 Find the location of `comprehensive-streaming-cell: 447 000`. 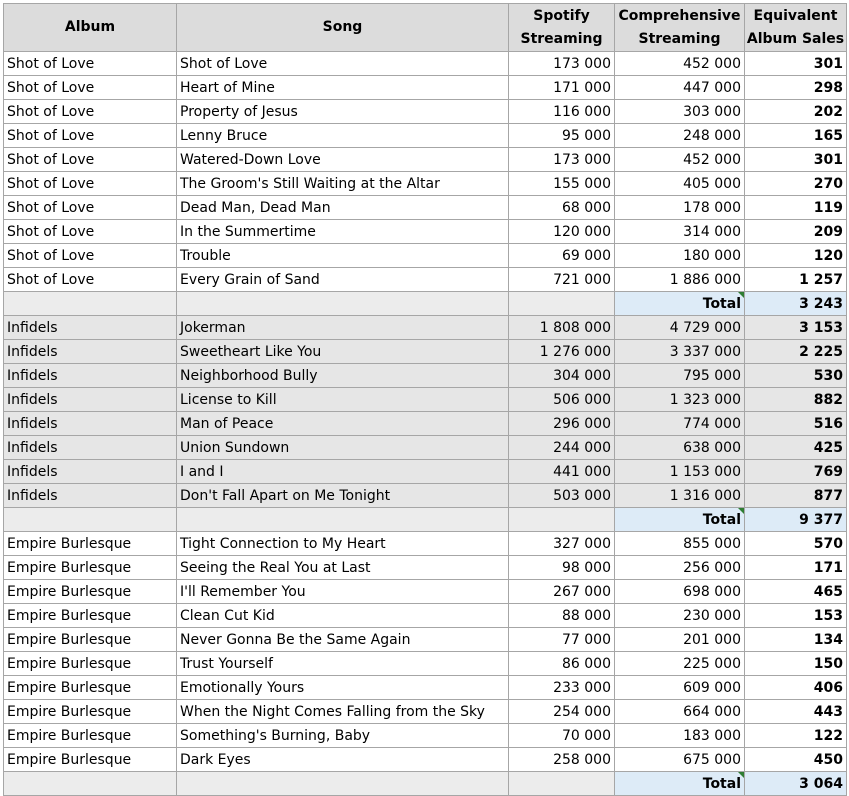

comprehensive-streaming-cell: 447 000 is located at coordinates (679, 87).